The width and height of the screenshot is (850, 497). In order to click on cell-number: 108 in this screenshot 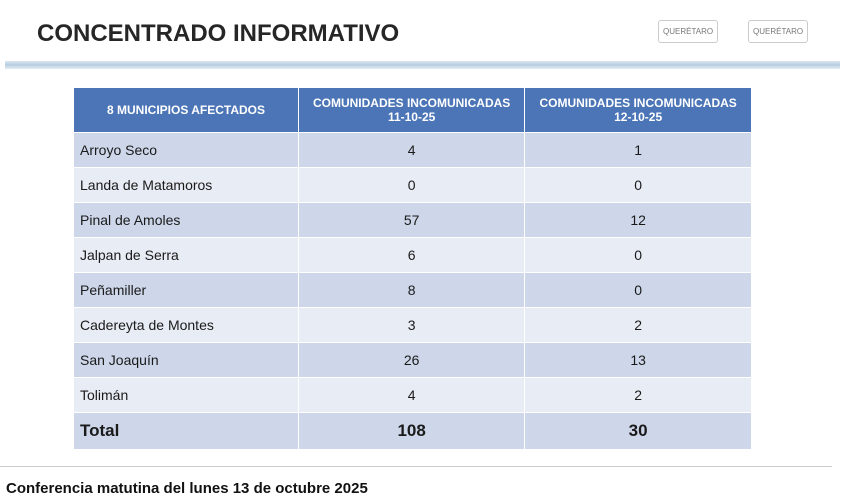, I will do `click(411, 431)`.